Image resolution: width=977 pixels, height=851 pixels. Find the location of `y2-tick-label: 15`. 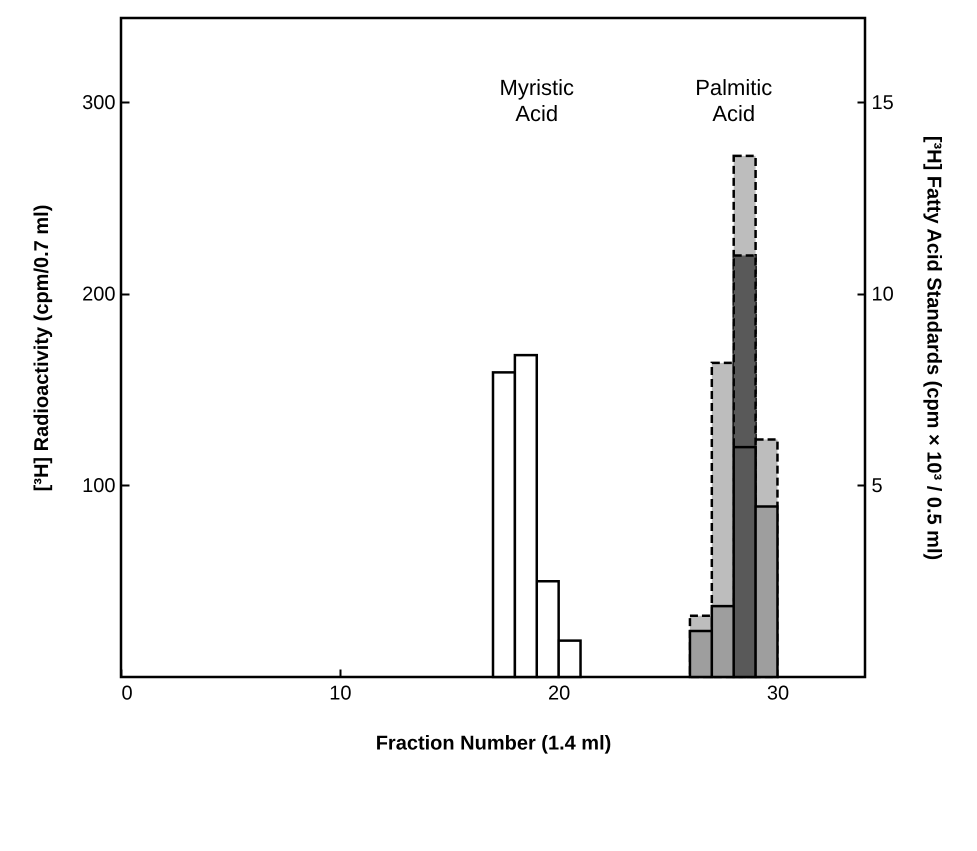

y2-tick-label: 15 is located at coordinates (883, 103).